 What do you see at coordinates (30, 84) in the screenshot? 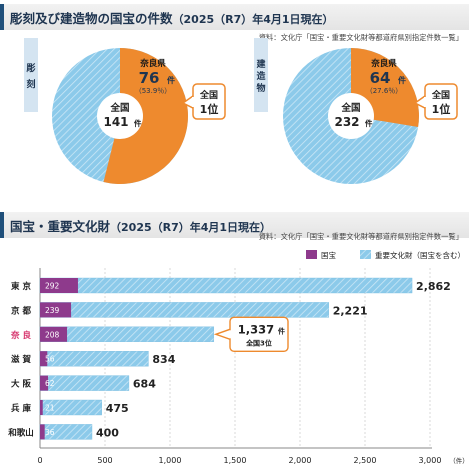
I see `pie-category-label: 刻` at bounding box center [30, 84].